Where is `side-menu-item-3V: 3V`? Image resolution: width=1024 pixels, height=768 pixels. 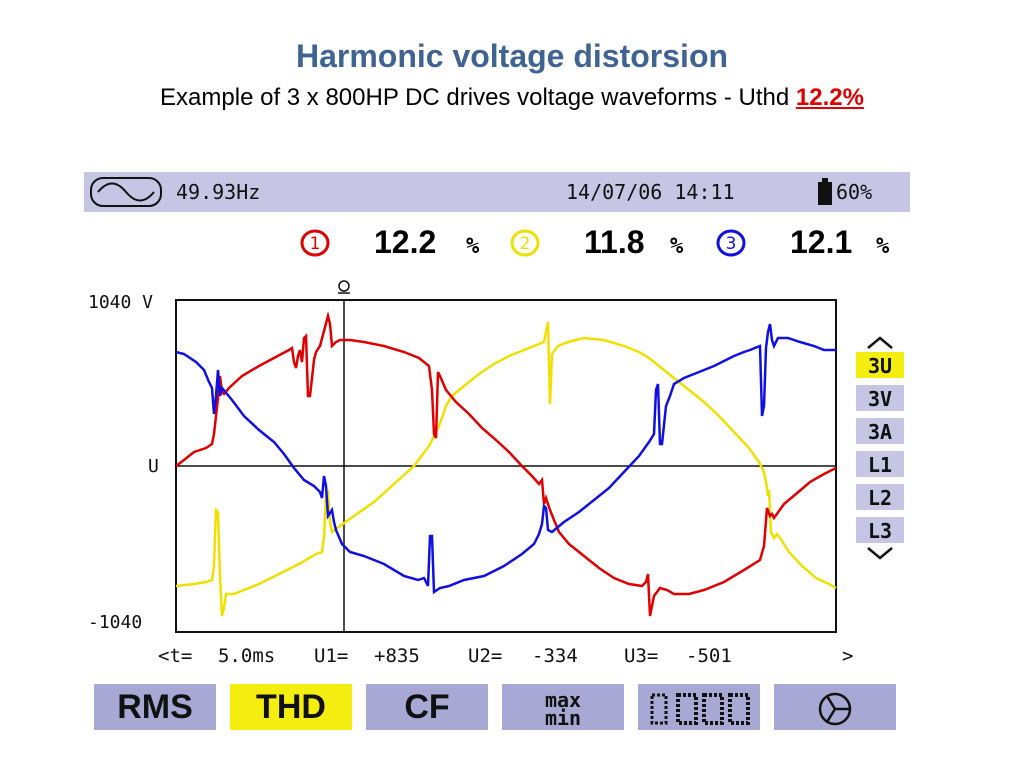 side-menu-item-3V: 3V is located at coordinates (880, 398).